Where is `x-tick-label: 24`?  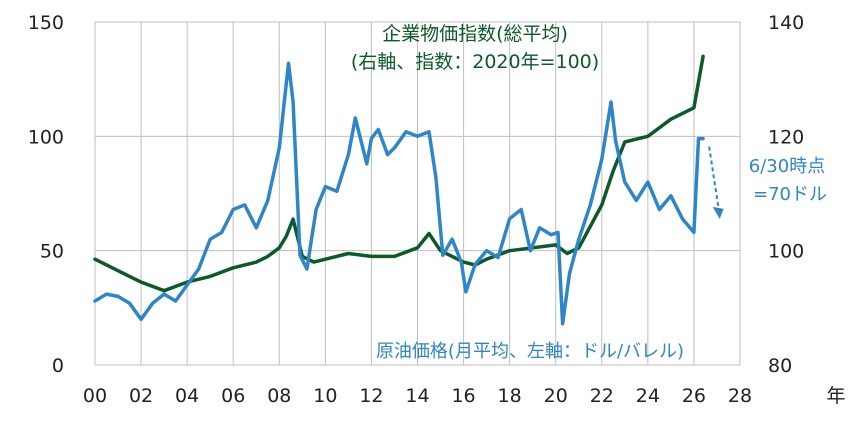
x-tick-label: 24 is located at coordinates (648, 396).